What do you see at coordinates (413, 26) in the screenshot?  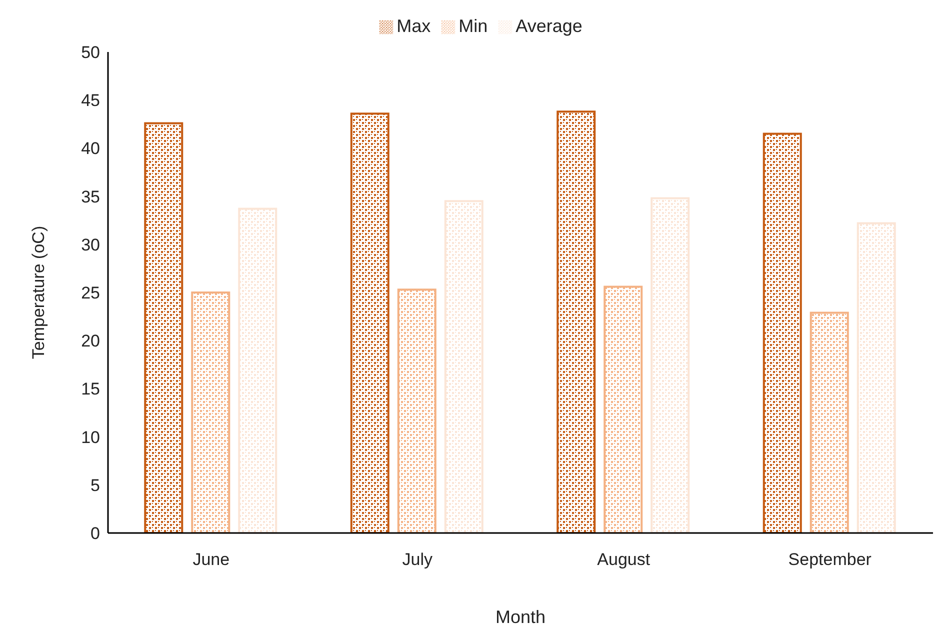 I see `legend-label: Max` at bounding box center [413, 26].